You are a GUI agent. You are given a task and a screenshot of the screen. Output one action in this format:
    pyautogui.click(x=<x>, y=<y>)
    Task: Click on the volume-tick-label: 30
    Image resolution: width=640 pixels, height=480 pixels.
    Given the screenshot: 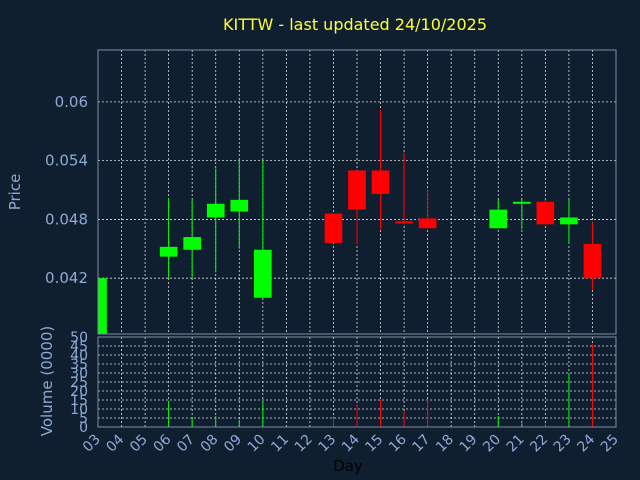 What is the action you would take?
    pyautogui.click(x=79, y=374)
    